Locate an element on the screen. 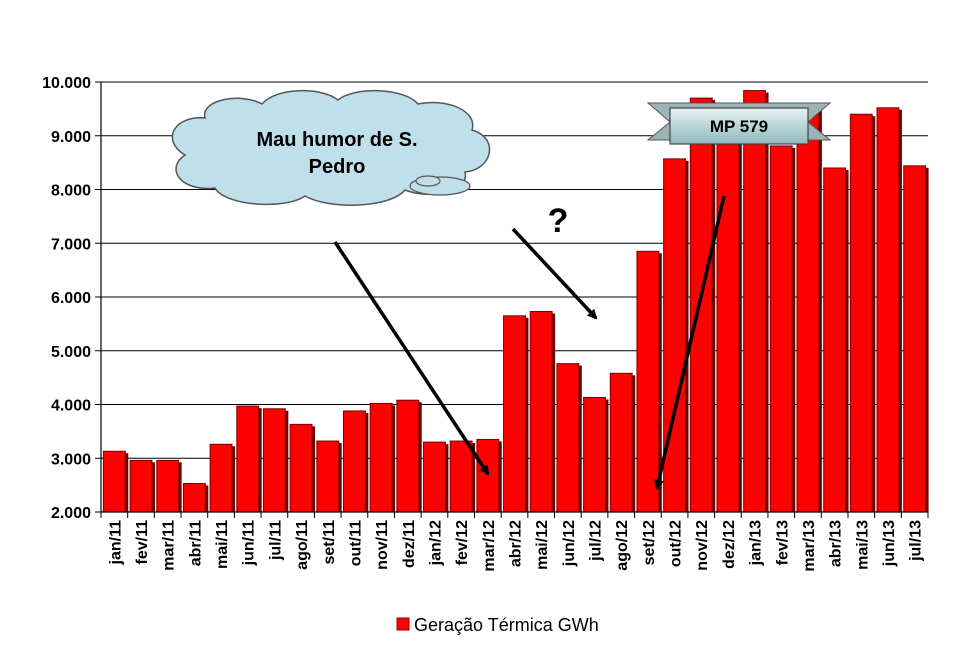 Image resolution: width=955 pixels, height=661 pixels. y-tick-label: 2.000 is located at coordinates (71, 513).